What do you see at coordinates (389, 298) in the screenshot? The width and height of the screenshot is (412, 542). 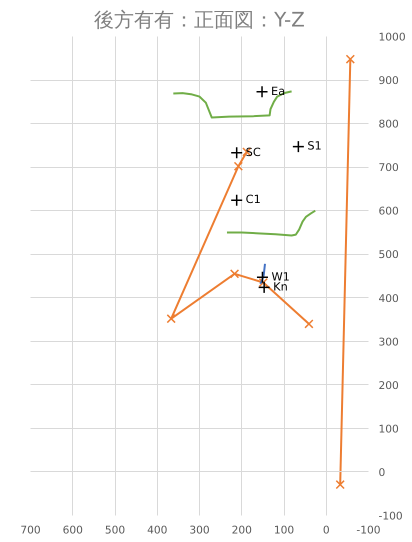 I see `y-tick-label: 400` at bounding box center [389, 298].